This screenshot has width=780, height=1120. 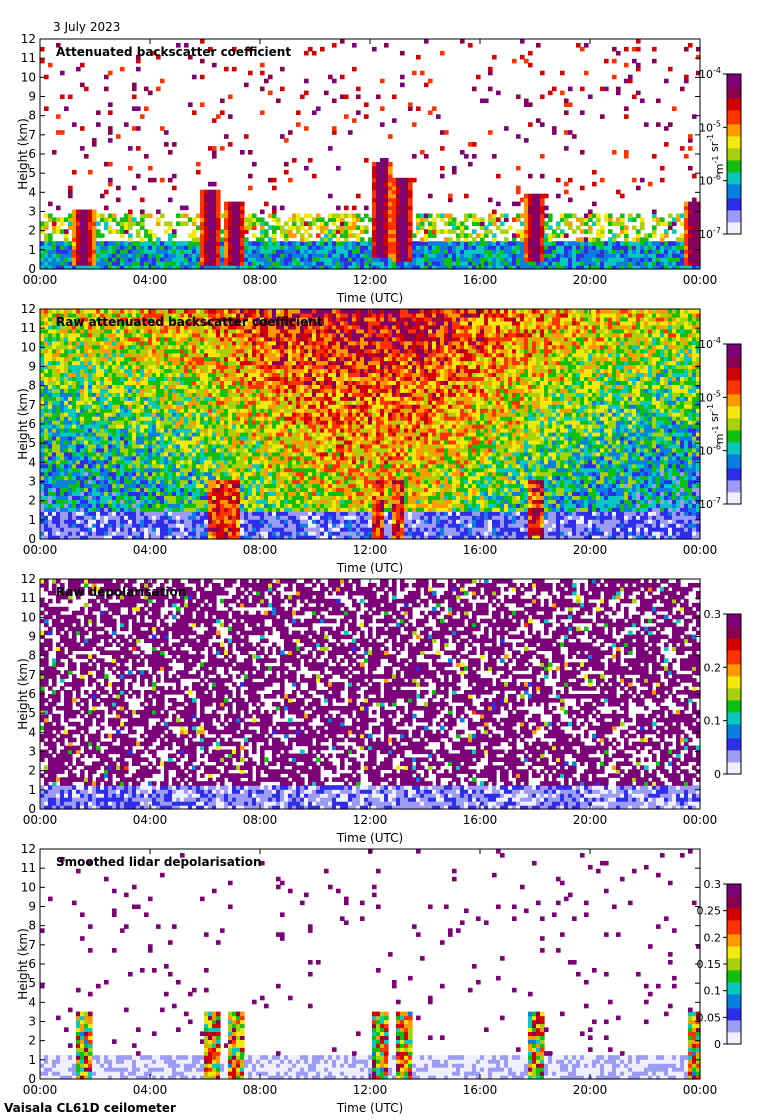 What do you see at coordinates (709, 911) in the screenshot?
I see `colorbar-tick-label: 0.25` at bounding box center [709, 911].